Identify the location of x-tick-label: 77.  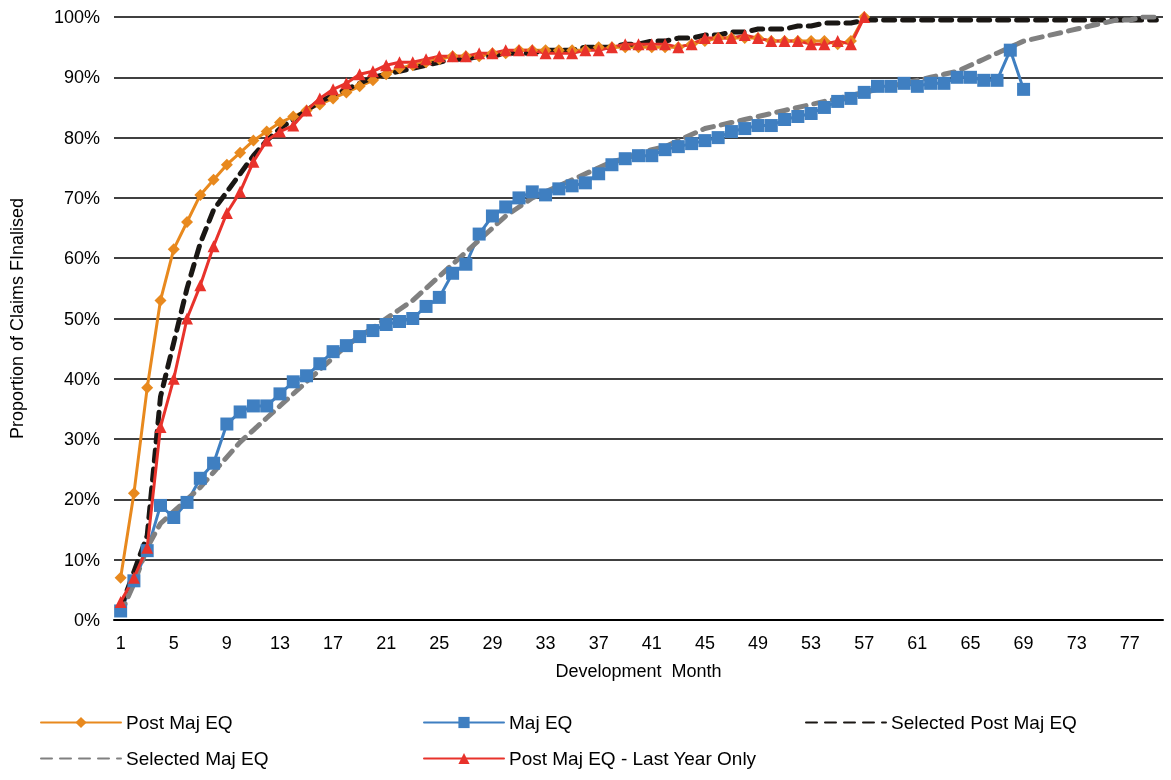
(1129, 643).